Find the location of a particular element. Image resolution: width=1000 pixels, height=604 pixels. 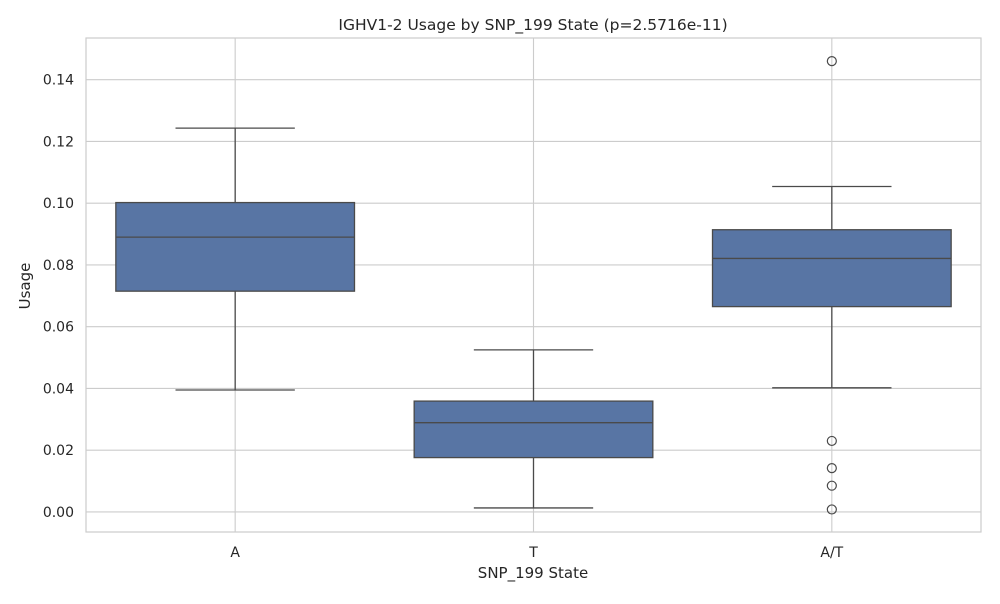

y-tick-label: 0.00 is located at coordinates (58, 513).